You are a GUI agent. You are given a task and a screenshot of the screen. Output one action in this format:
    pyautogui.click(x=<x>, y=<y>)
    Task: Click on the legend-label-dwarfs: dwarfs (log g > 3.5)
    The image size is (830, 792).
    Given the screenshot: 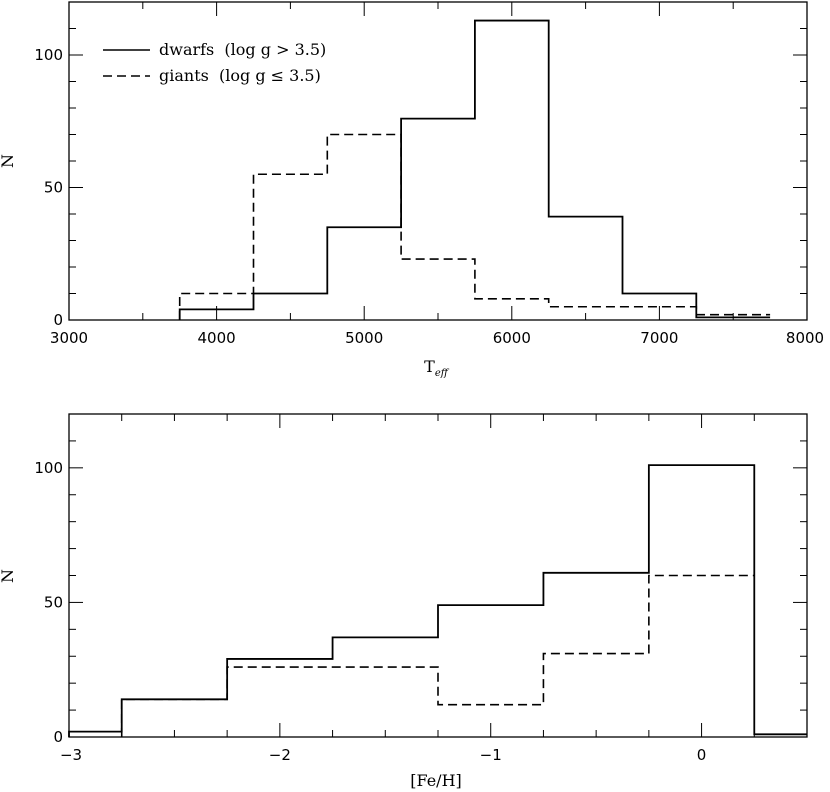 What is the action you would take?
    pyautogui.click(x=242, y=49)
    